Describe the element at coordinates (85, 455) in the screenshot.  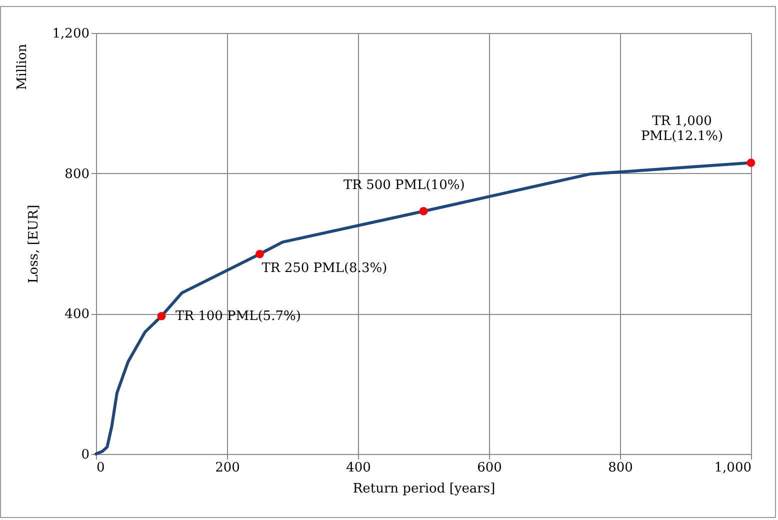
I see `y-tick-label: 0` at that location.